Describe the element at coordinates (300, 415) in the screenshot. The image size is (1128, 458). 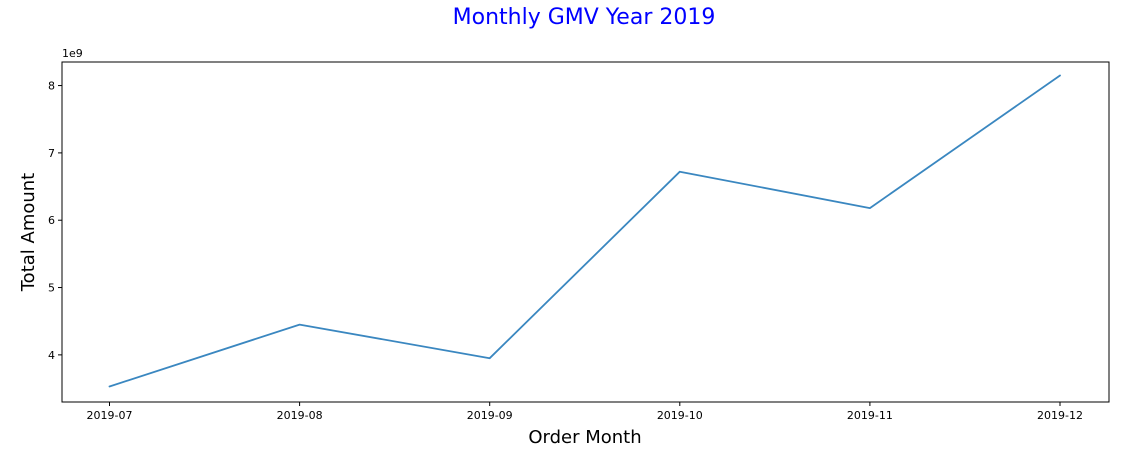
I see `x-tick-label: 2019-08` at that location.